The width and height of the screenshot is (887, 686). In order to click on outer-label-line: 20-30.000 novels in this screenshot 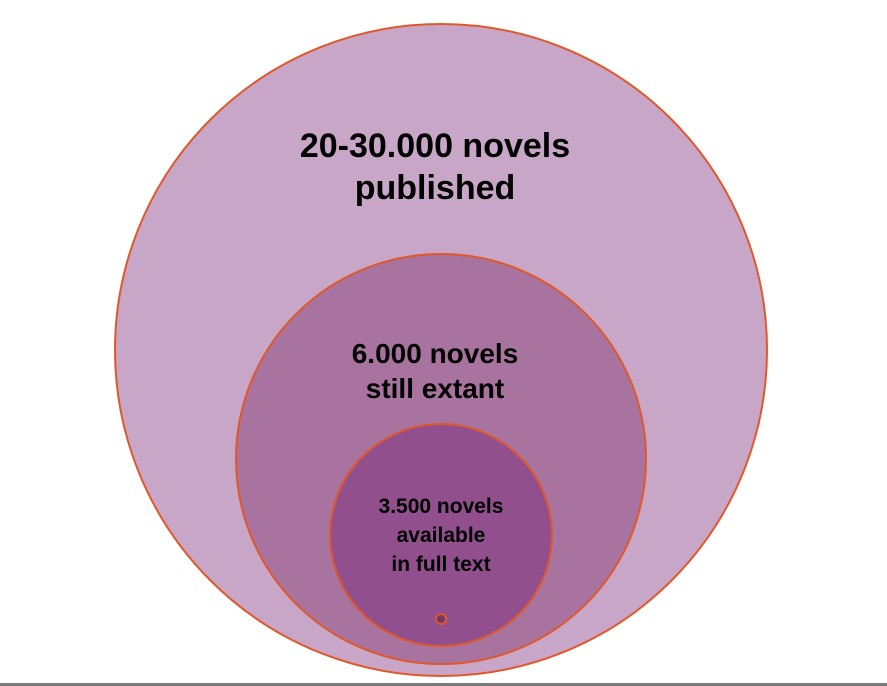, I will do `click(435, 146)`.